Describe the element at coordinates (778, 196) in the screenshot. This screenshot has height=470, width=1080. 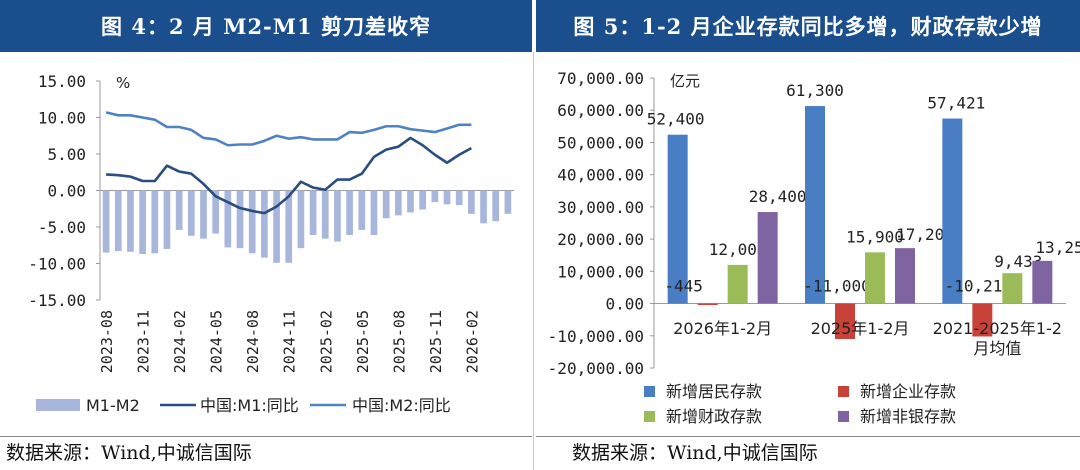
I see `right-data-label: 28,400` at that location.